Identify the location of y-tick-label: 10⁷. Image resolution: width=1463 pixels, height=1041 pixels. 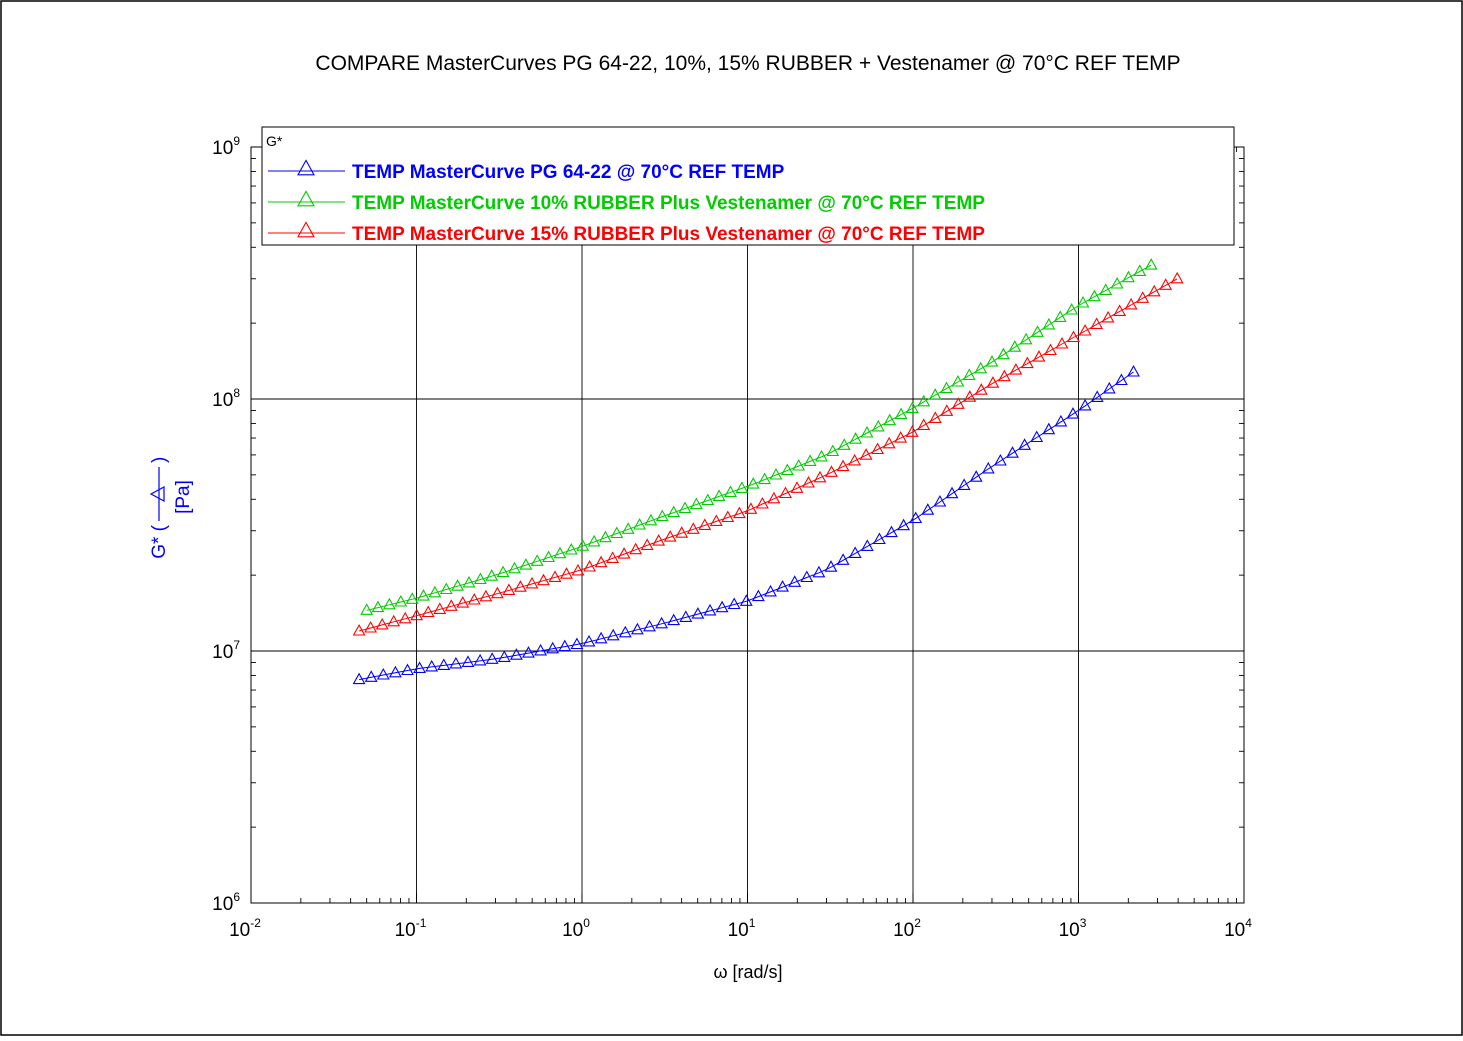
(226, 650).